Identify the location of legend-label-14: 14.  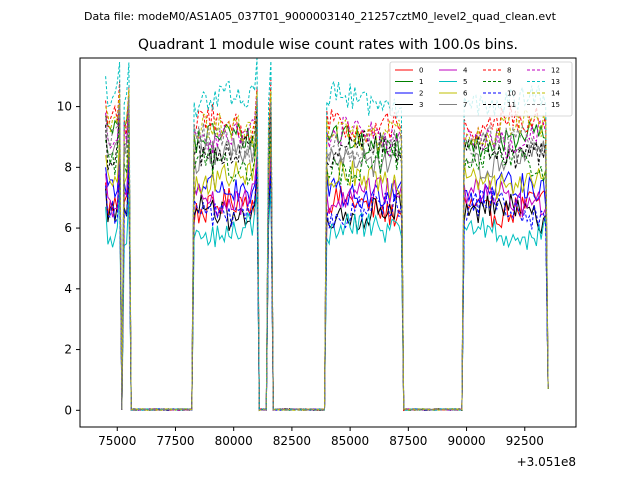
(555, 94).